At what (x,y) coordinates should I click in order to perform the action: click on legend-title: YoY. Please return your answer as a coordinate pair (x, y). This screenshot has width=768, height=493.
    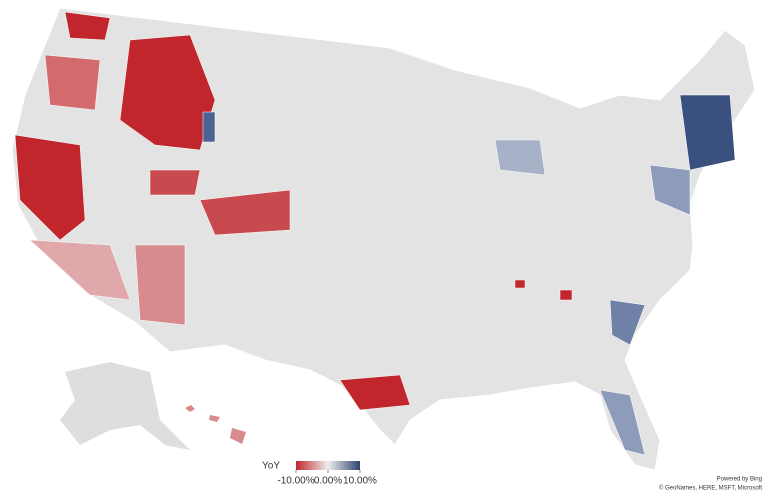
    Looking at the image, I should click on (271, 466).